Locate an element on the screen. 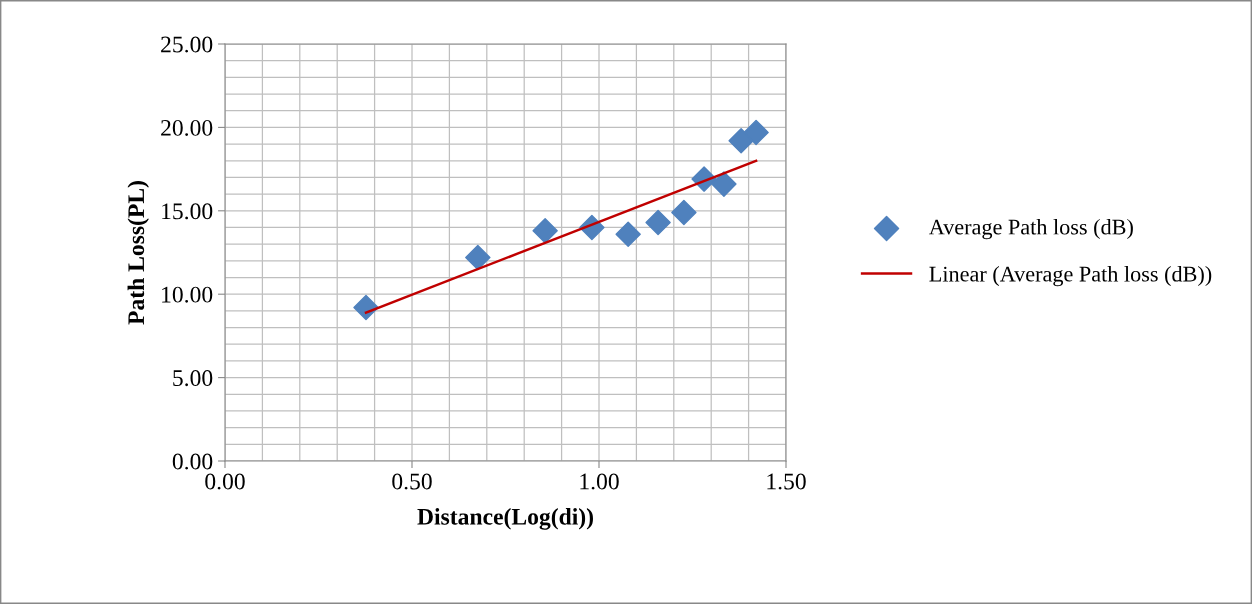 This screenshot has height=604, width=1252. y-tick-label: 10.00 is located at coordinates (187, 294).